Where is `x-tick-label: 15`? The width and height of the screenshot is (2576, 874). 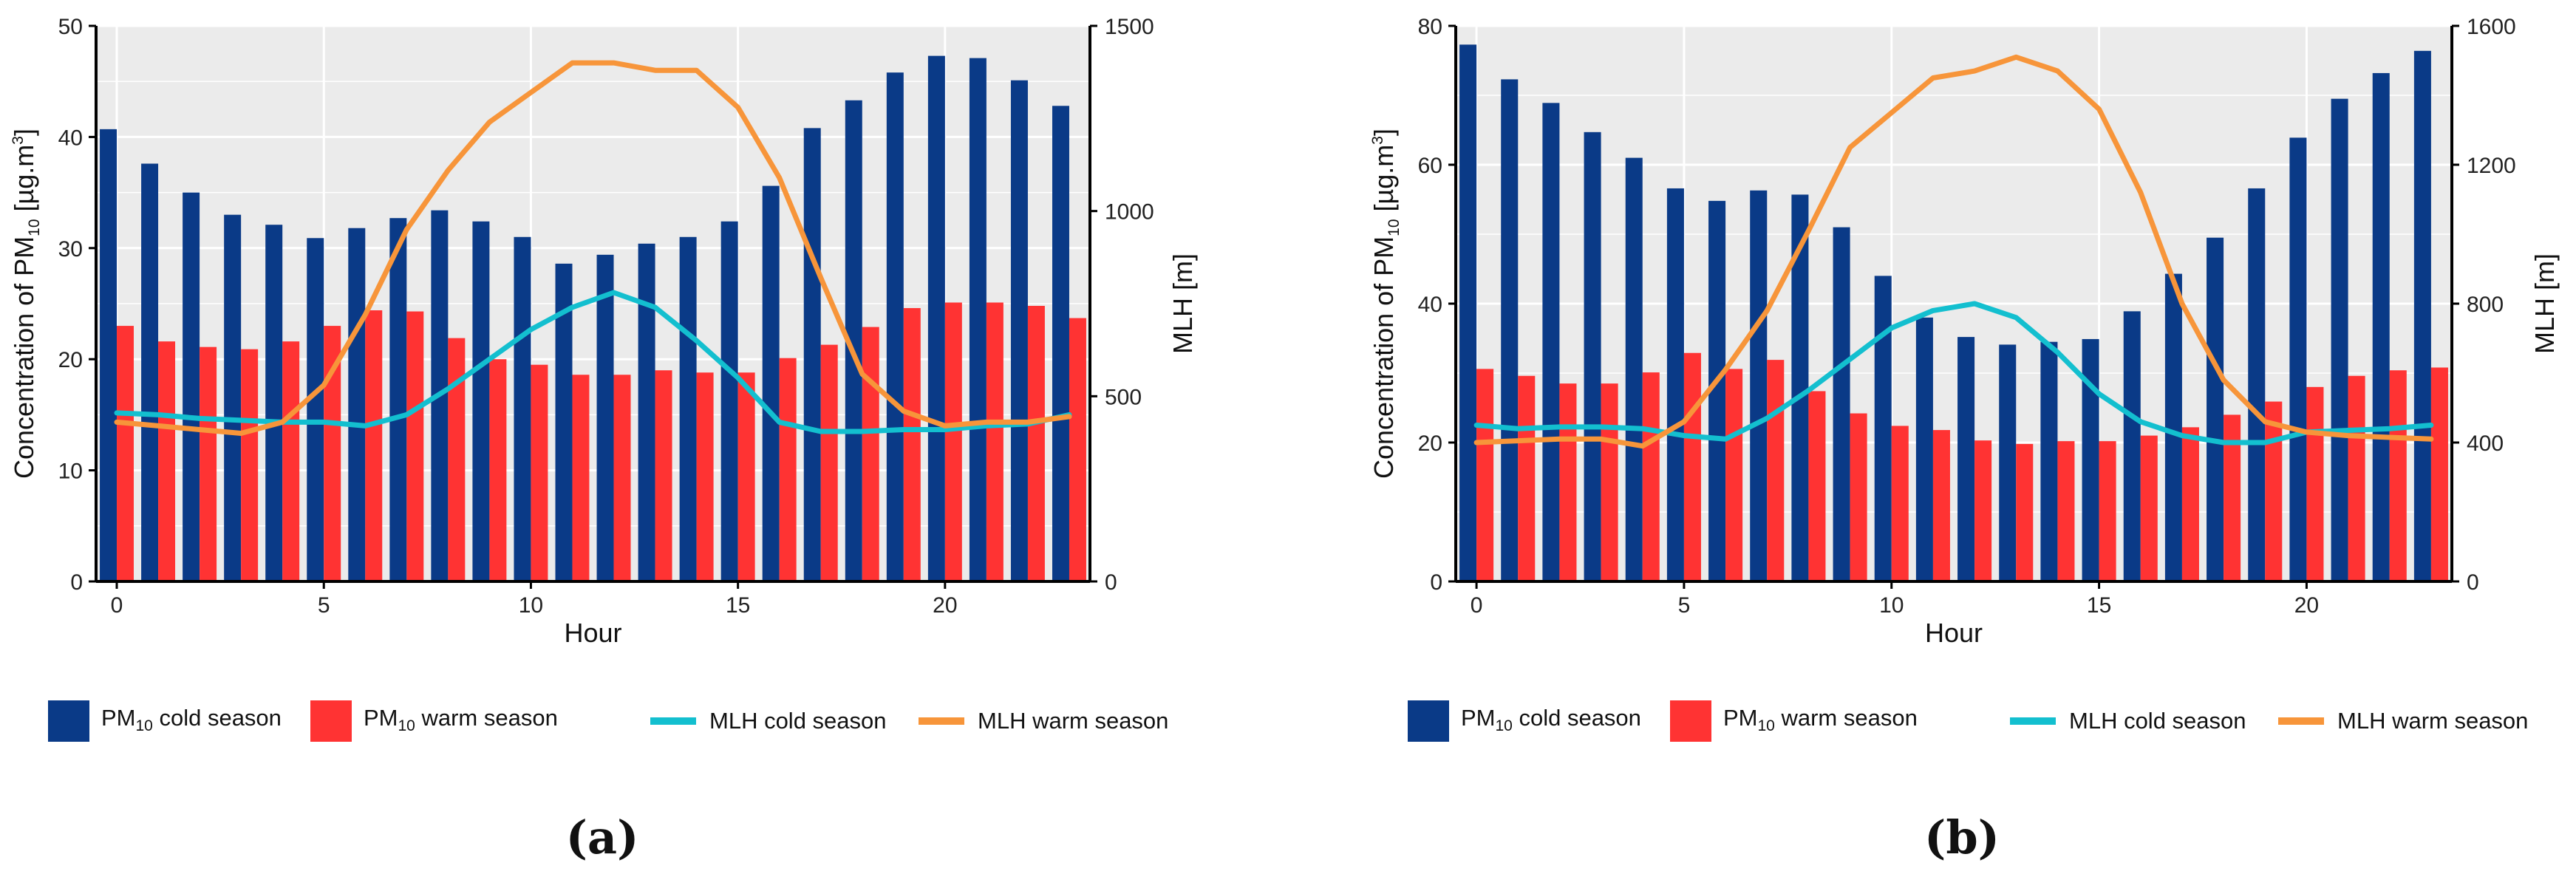 x-tick-label: 15 is located at coordinates (738, 605).